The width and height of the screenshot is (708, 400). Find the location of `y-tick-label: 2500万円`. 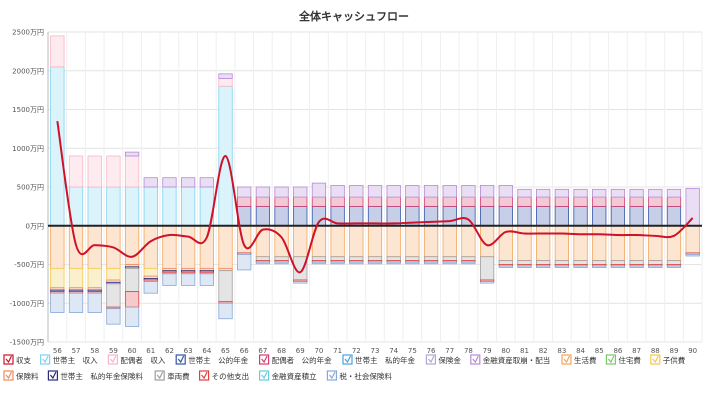

y-tick-label: 2500万円 is located at coordinates (28, 33).